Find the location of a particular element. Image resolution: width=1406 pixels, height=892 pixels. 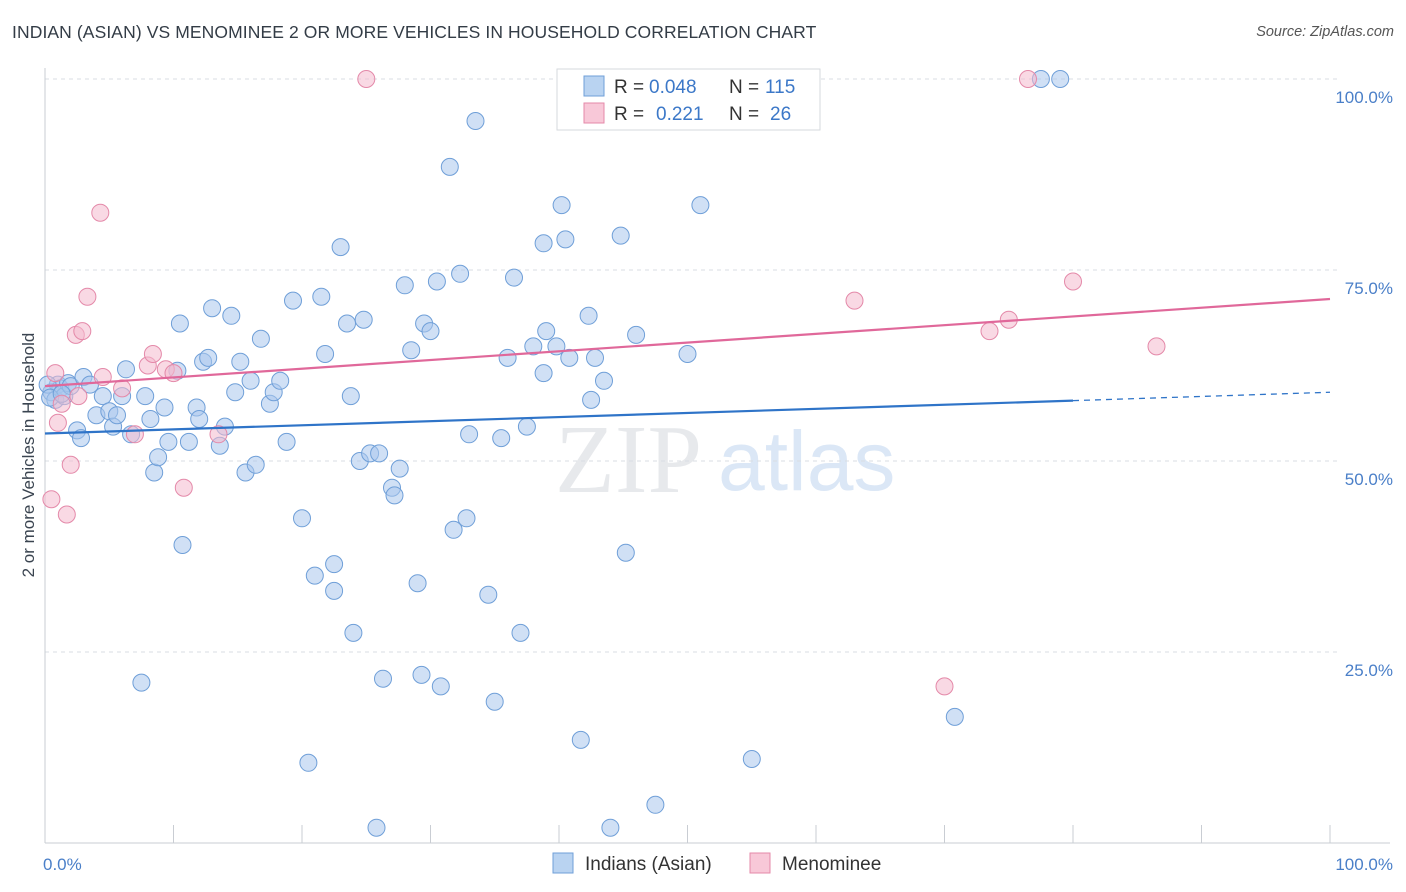

x-tick-label-100: 100.0% is located at coordinates (1364, 864).